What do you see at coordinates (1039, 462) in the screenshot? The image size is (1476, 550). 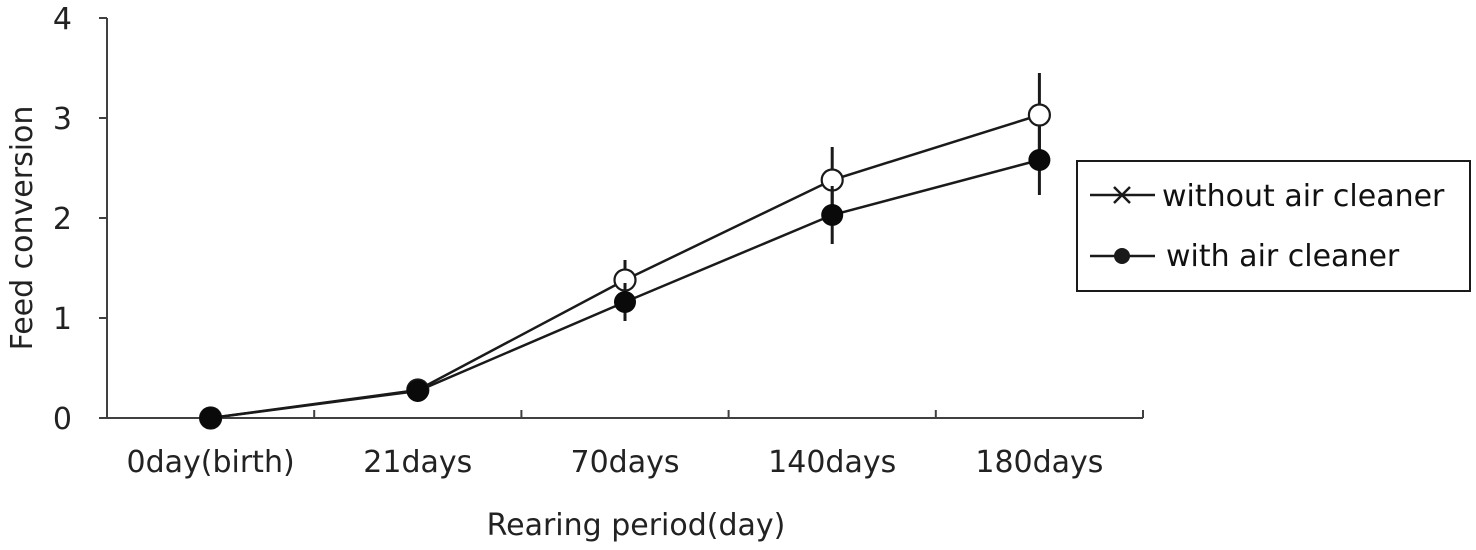 I see `x-tick-label: 180days` at bounding box center [1039, 462].